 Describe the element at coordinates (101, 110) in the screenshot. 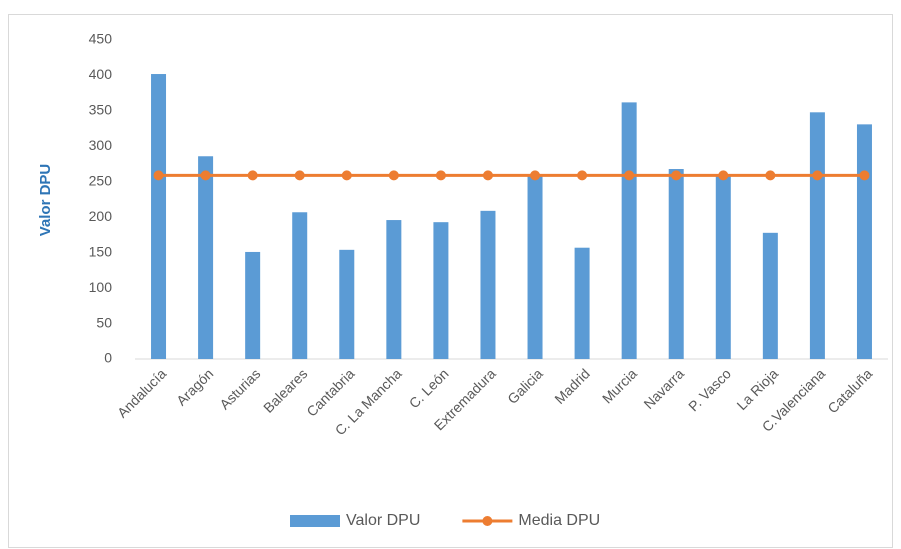

I see `y-tick-label: 350` at that location.